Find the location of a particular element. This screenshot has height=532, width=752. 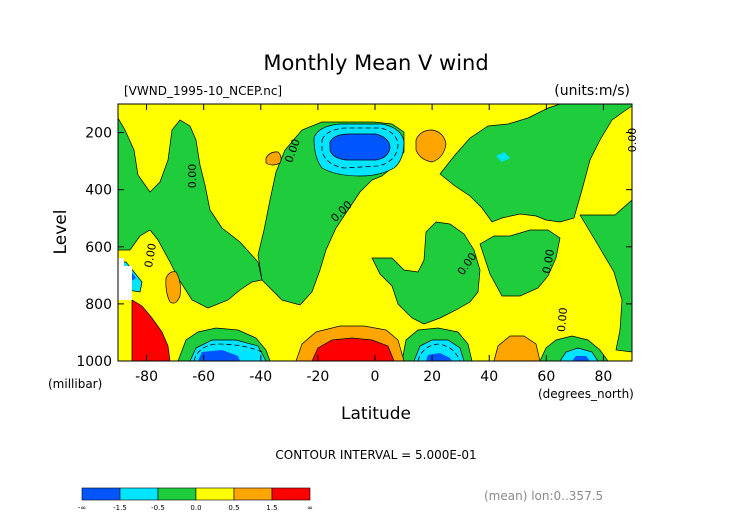

colorbar-label: -1.5 is located at coordinates (120, 508).